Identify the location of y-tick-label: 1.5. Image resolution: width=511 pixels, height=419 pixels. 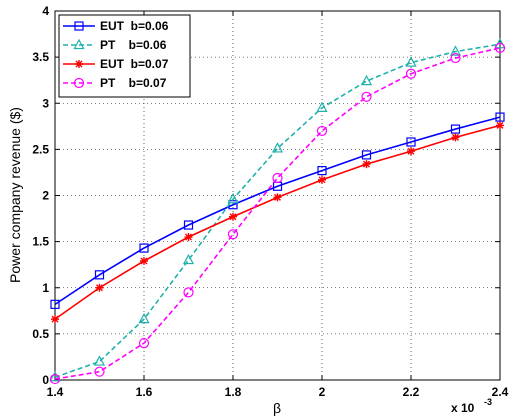
(40, 242).